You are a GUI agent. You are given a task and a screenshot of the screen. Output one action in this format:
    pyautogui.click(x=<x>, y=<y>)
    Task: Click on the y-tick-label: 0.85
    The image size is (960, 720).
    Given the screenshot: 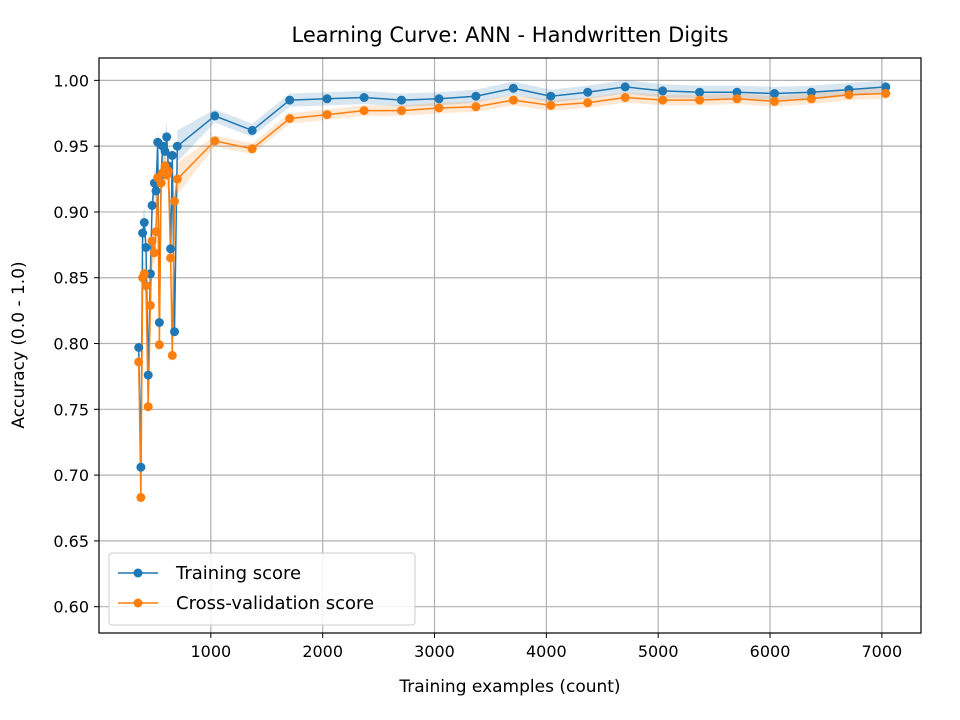 What is the action you would take?
    pyautogui.click(x=71, y=278)
    